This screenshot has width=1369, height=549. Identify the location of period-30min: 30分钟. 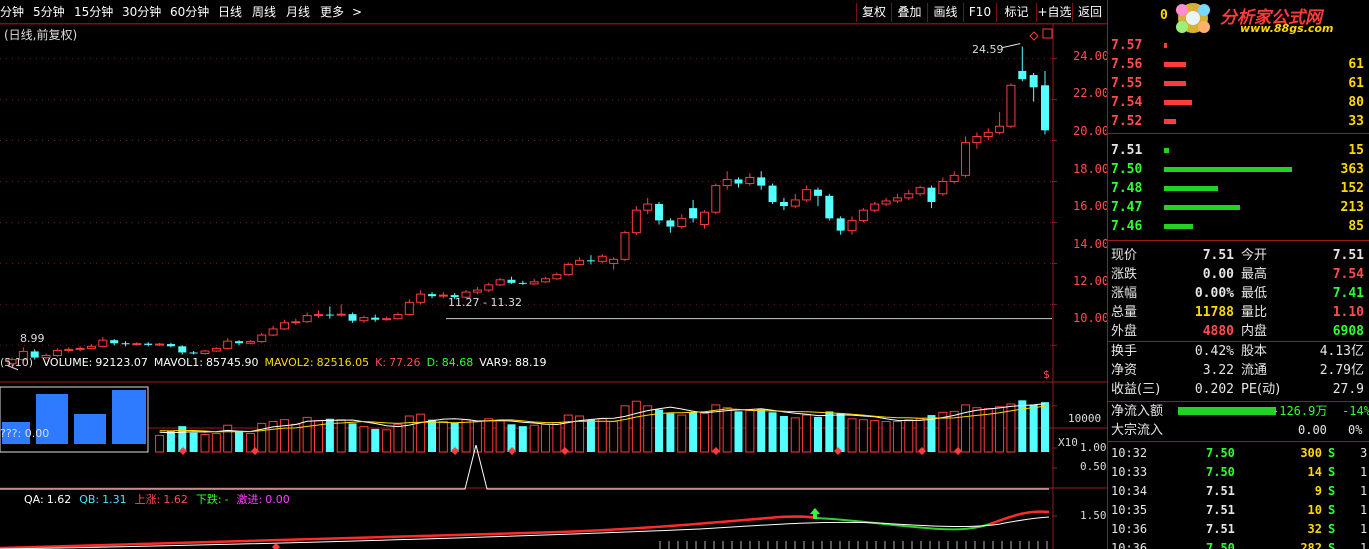
(142, 12).